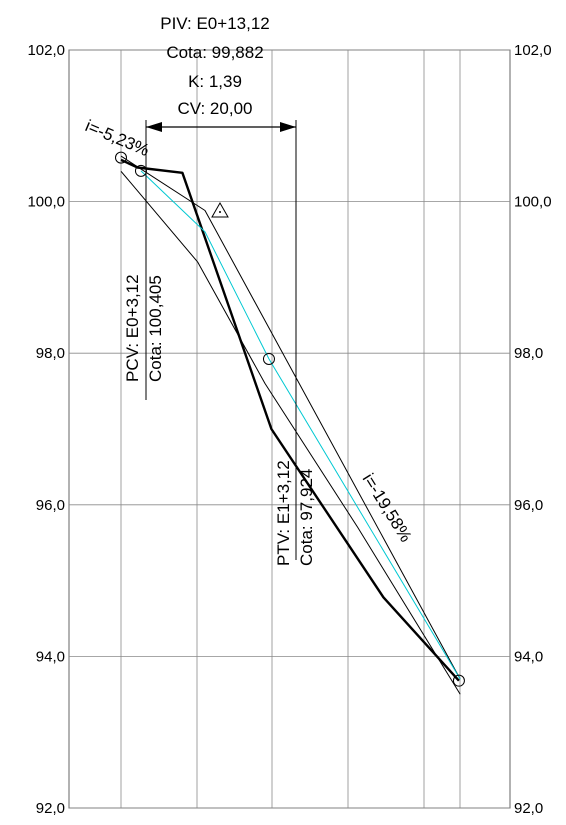 The height and width of the screenshot is (825, 566). What do you see at coordinates (306, 517) in the screenshot?
I see `ptv-elevation-label: Cota: 97,924` at bounding box center [306, 517].